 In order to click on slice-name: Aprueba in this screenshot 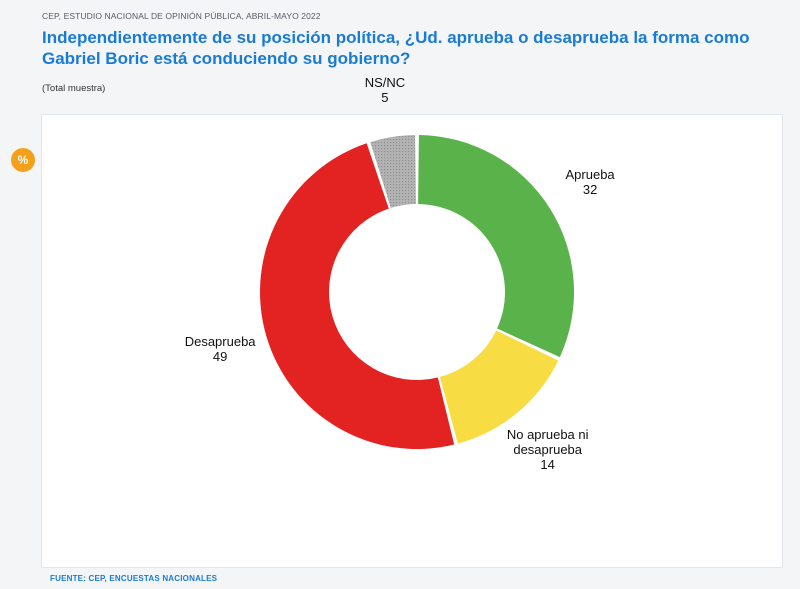, I will do `click(590, 175)`.